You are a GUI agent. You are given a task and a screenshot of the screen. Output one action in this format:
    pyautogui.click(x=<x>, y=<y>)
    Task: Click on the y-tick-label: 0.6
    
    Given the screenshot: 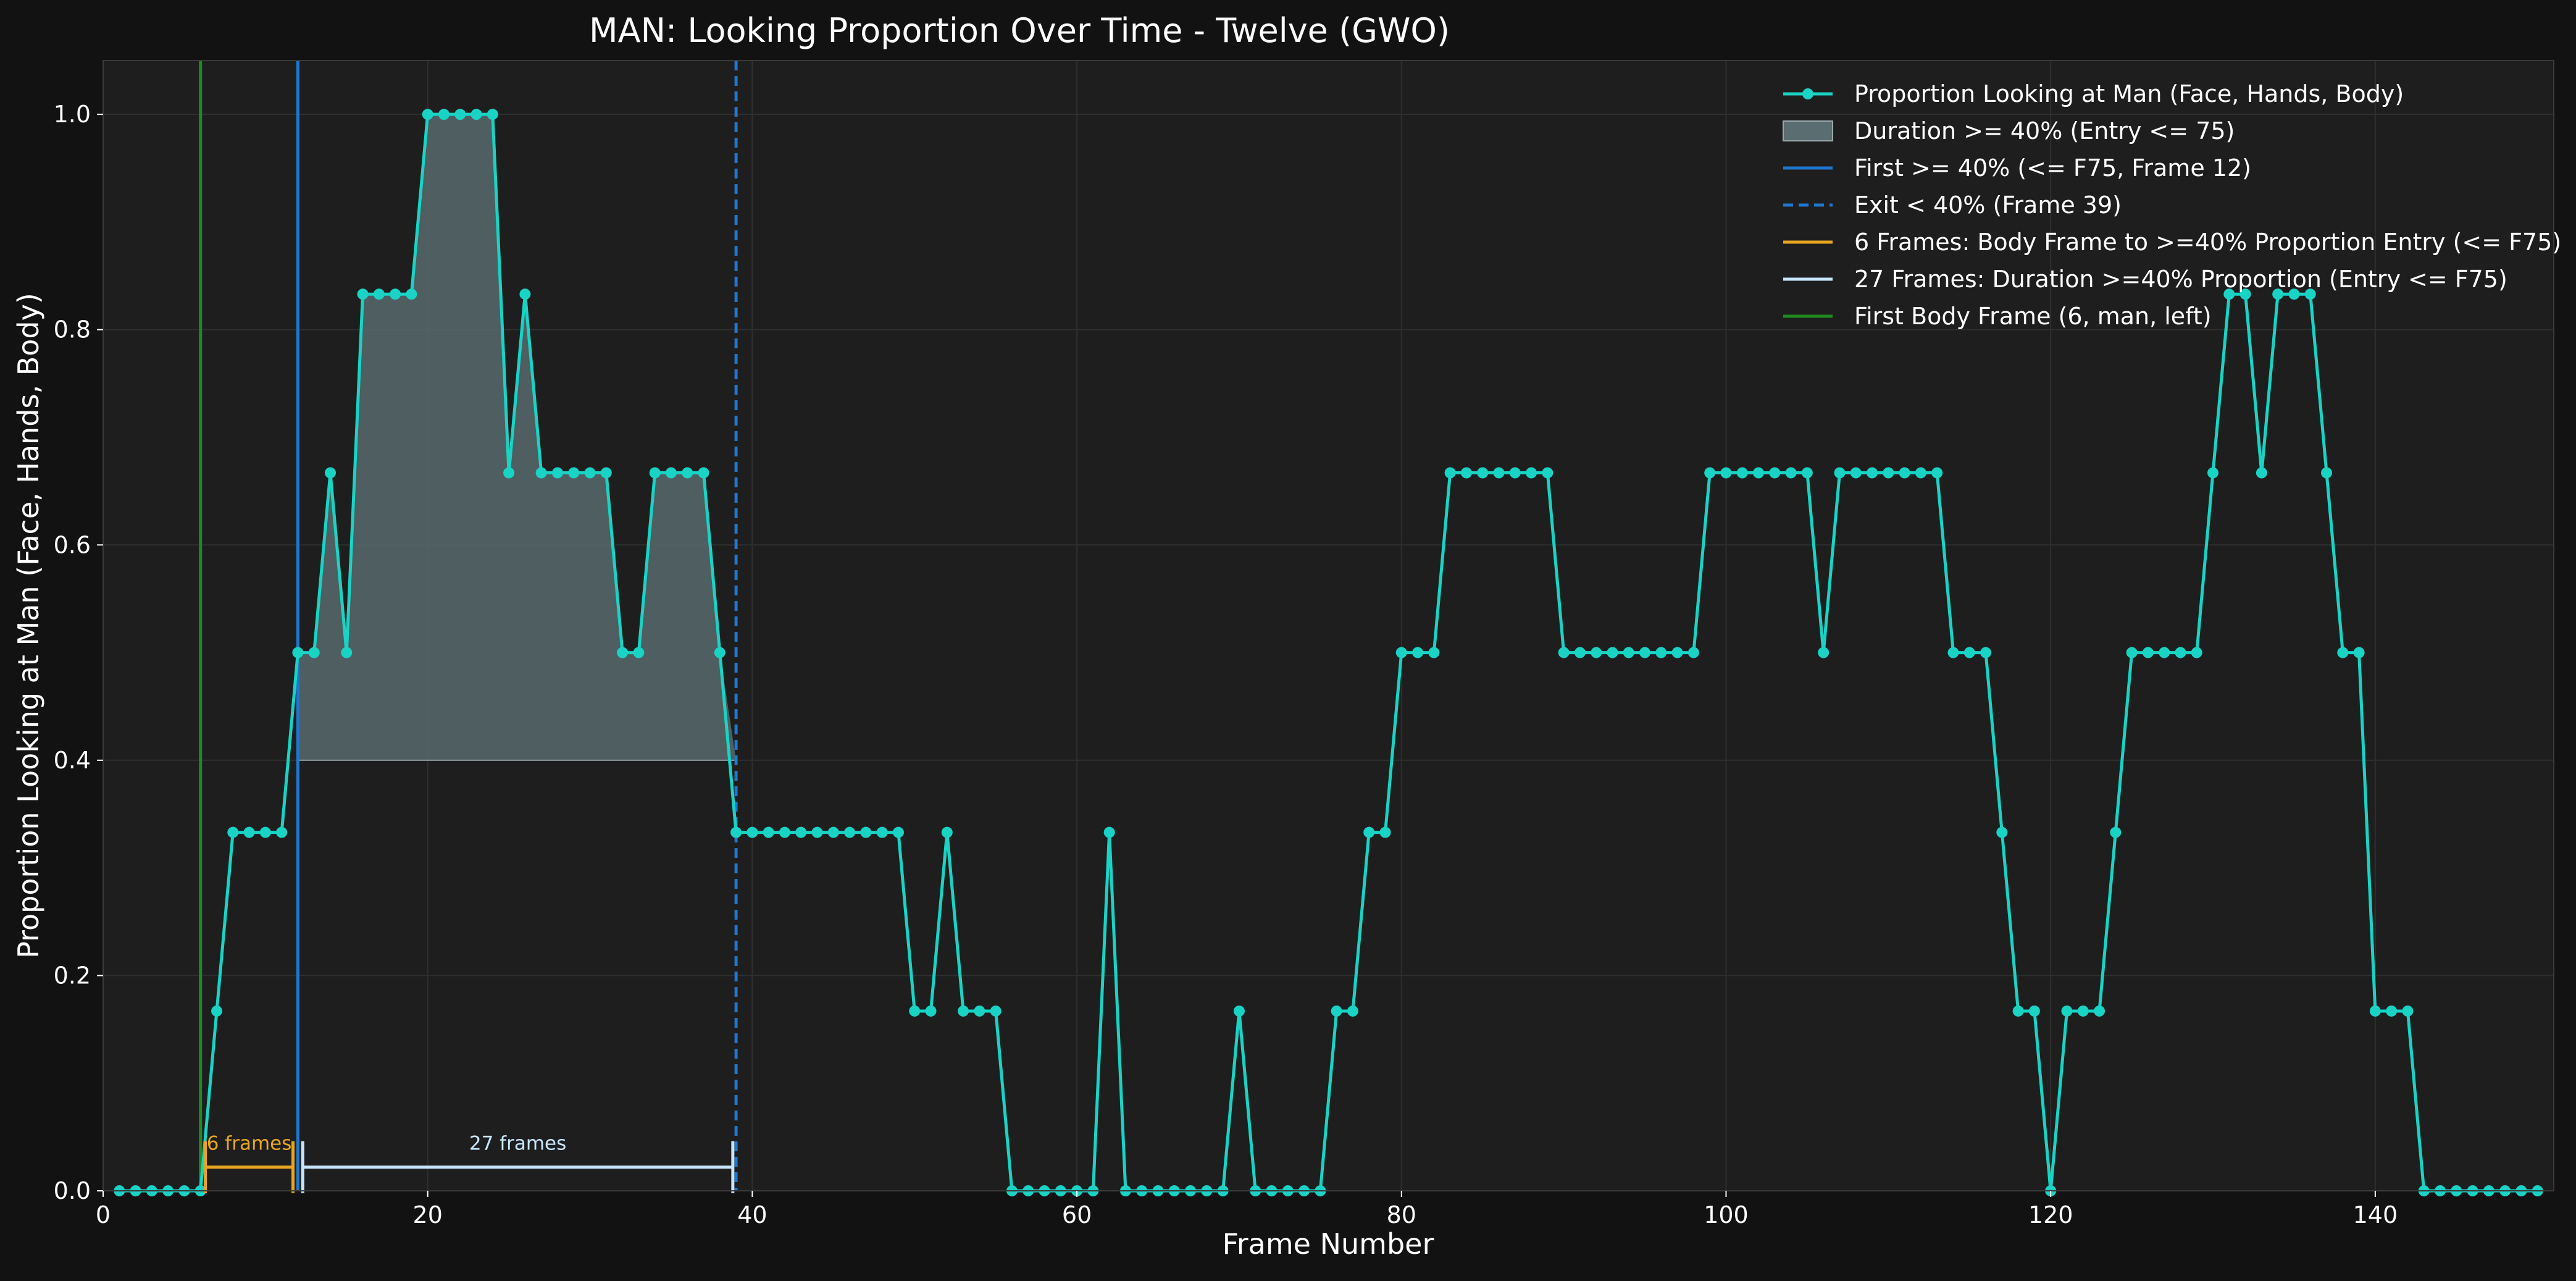 What is the action you would take?
    pyautogui.click(x=72, y=544)
    